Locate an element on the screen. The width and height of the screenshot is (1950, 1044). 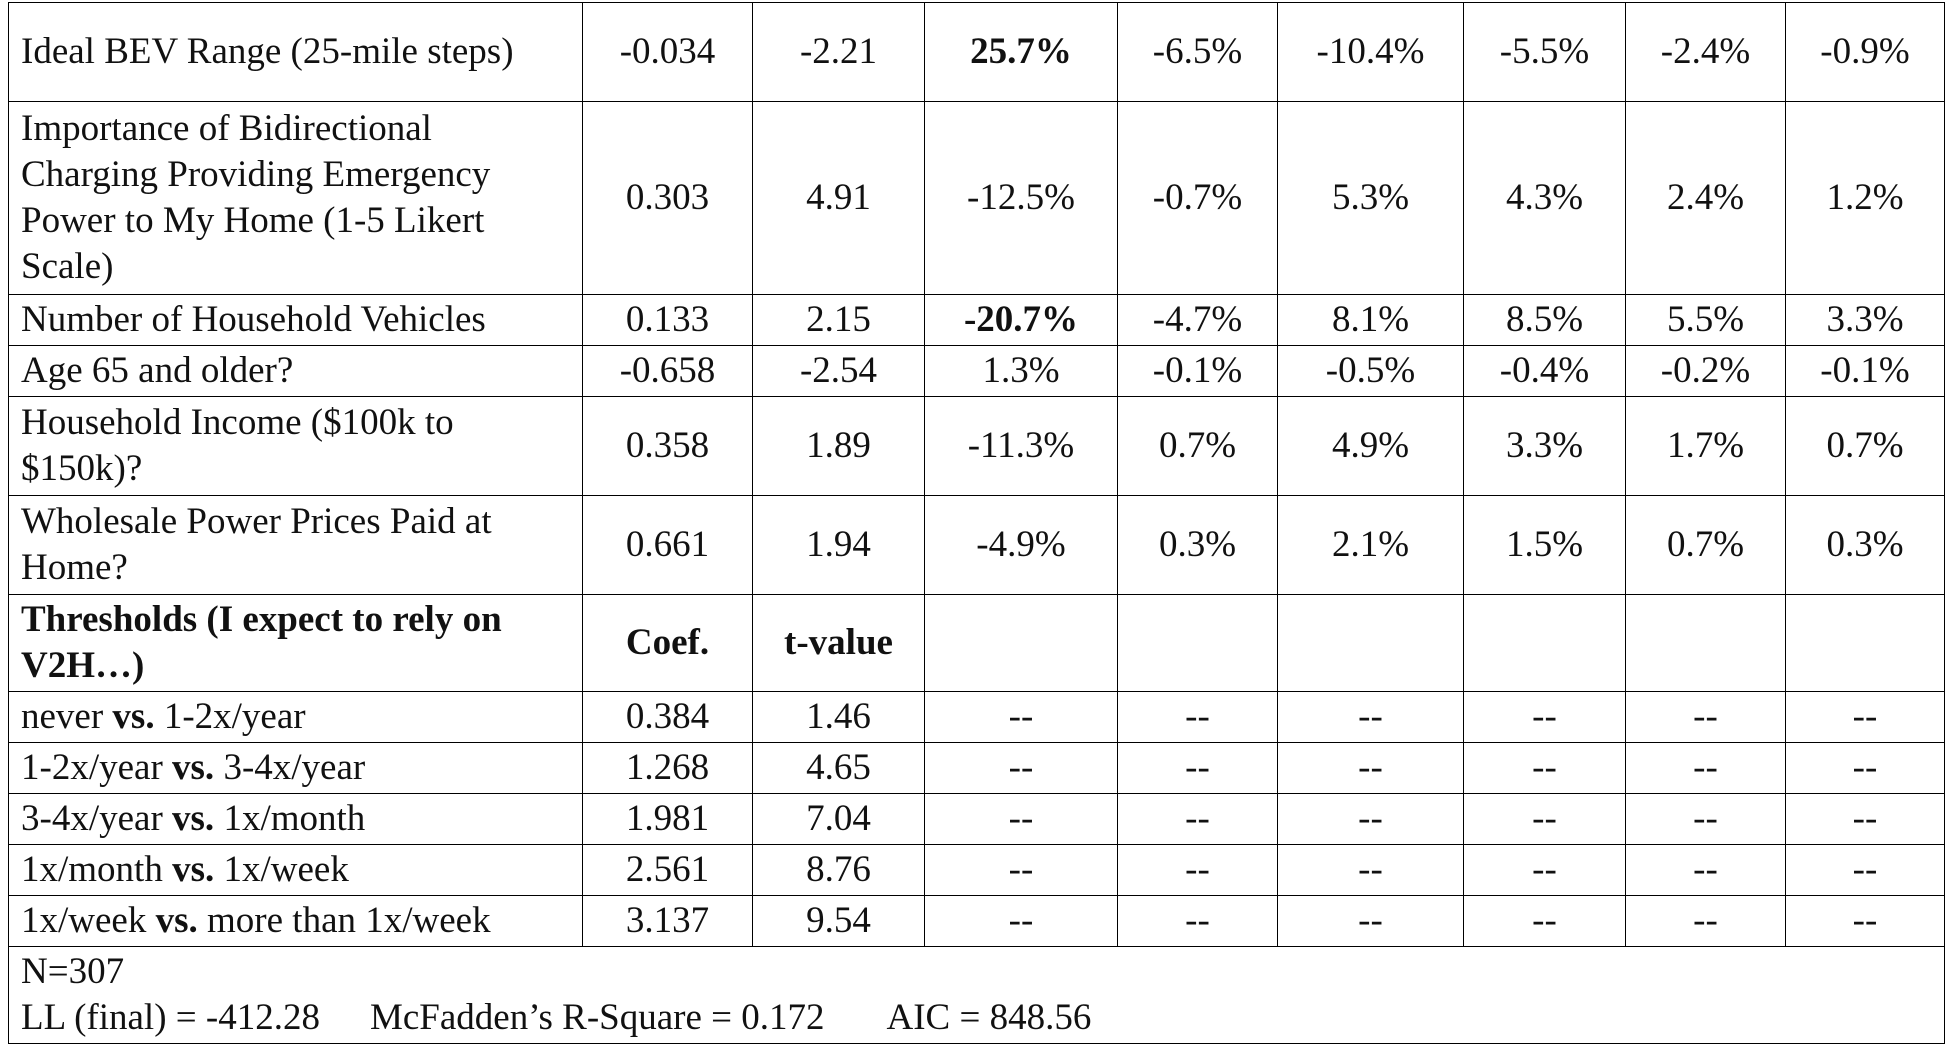
threshold-from: never is located at coordinates (62, 716).